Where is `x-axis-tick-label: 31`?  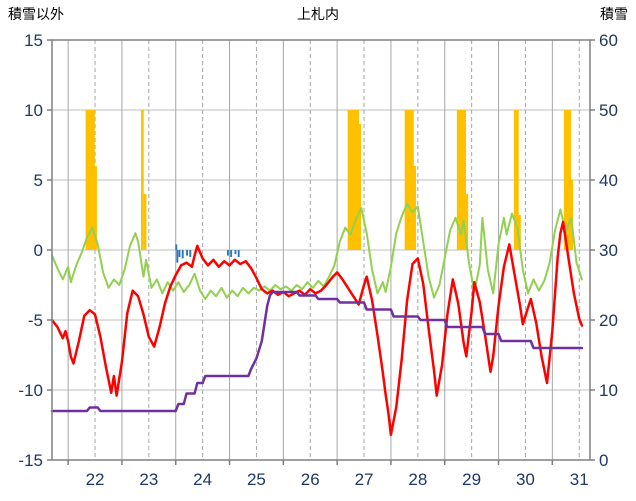
x-axis-tick-label: 31 is located at coordinates (579, 479).